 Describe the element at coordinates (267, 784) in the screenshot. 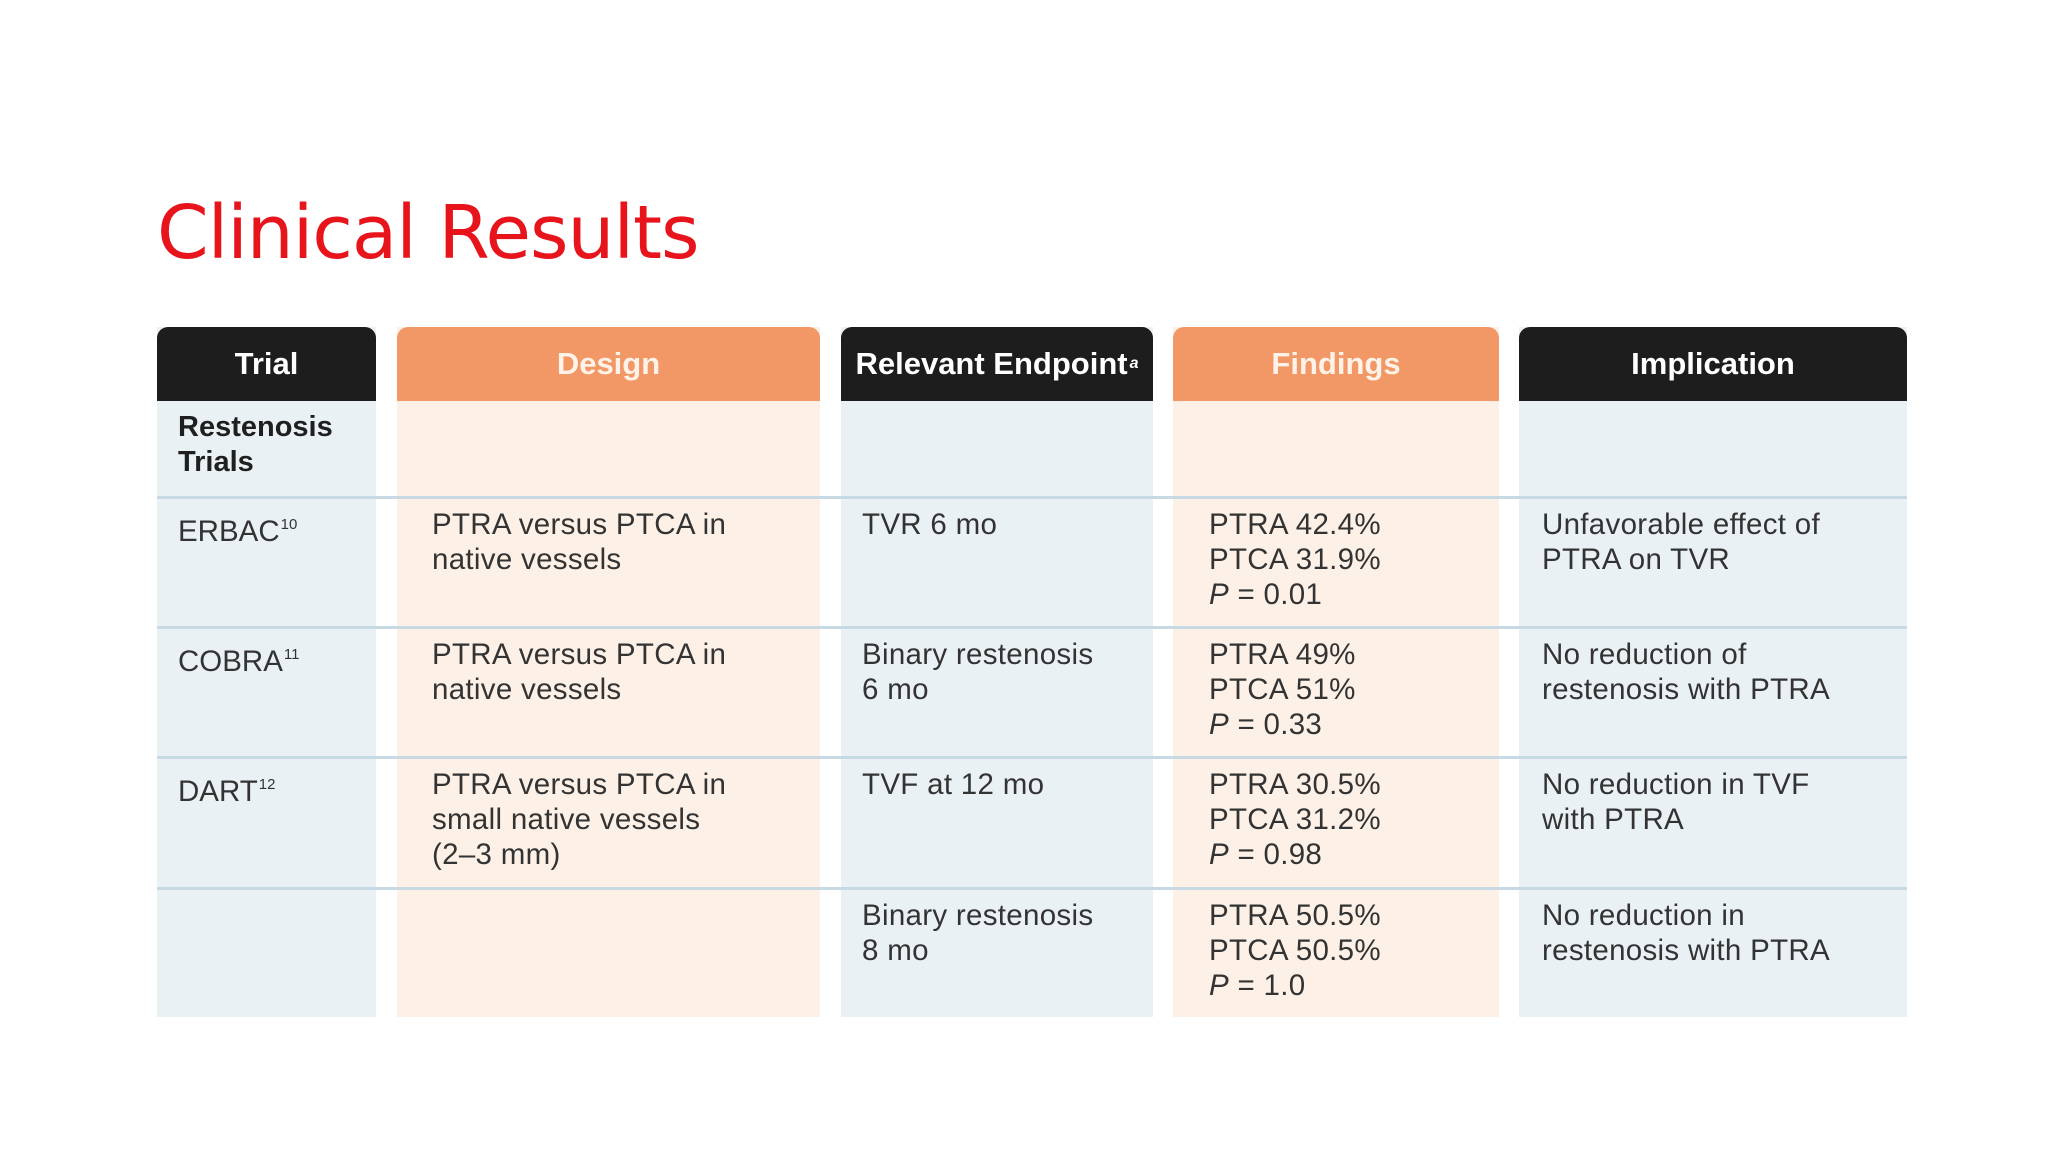

I see `trial-ref: 12` at that location.